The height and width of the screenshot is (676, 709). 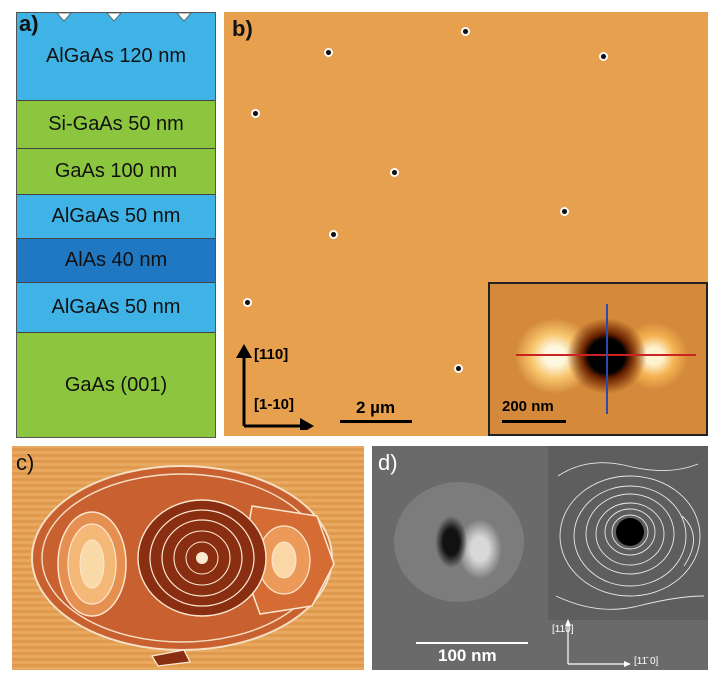 I want to click on inset-direction-110: [110], so click(x=563, y=629).